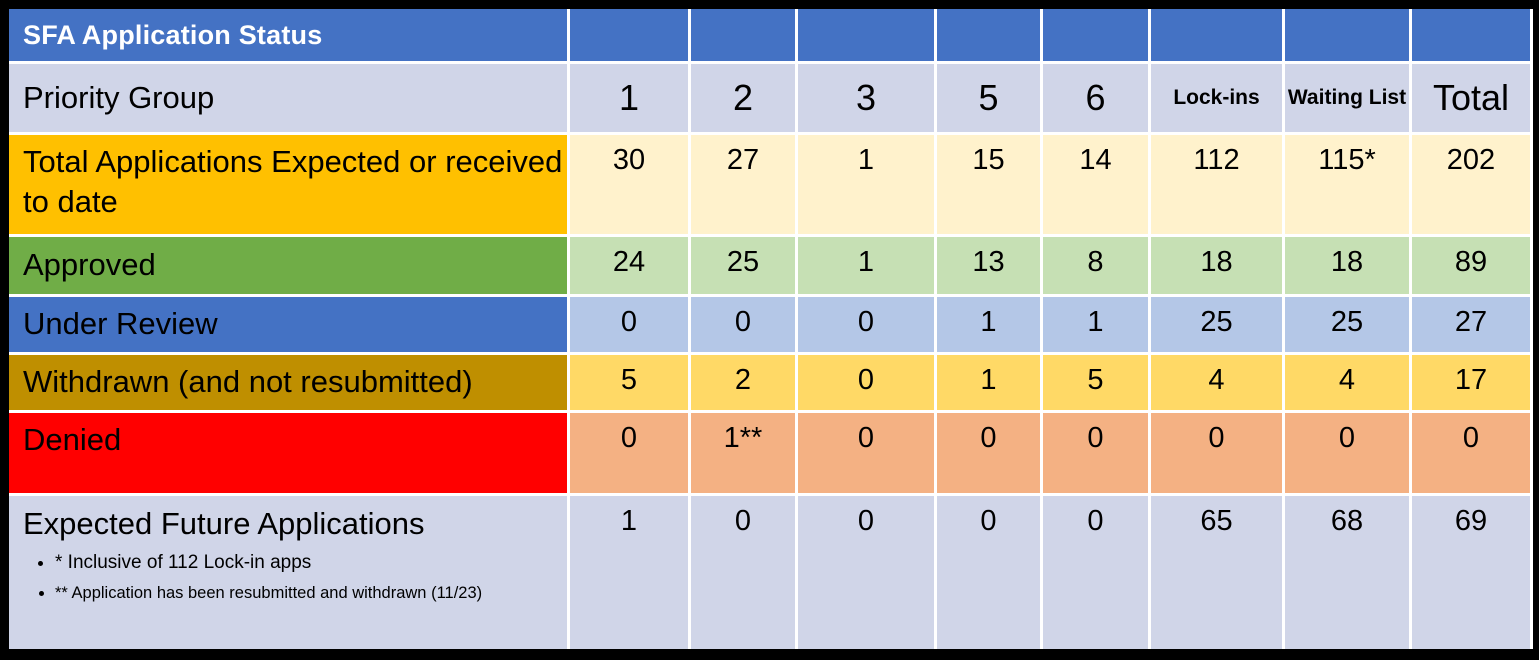 The height and width of the screenshot is (660, 1539). What do you see at coordinates (743, 324) in the screenshot?
I see `cell-rev-2: 0` at bounding box center [743, 324].